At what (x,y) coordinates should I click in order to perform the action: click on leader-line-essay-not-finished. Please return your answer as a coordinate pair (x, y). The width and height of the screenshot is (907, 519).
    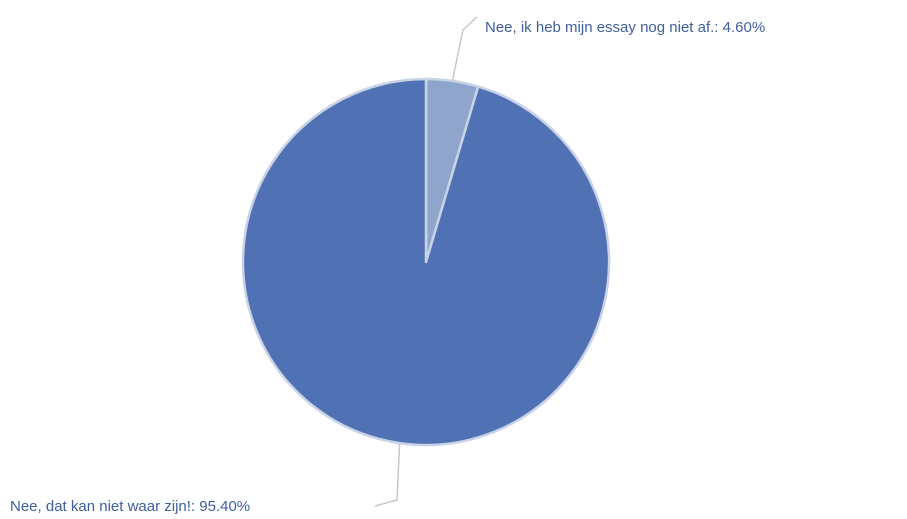
    Looking at the image, I should click on (464, 49).